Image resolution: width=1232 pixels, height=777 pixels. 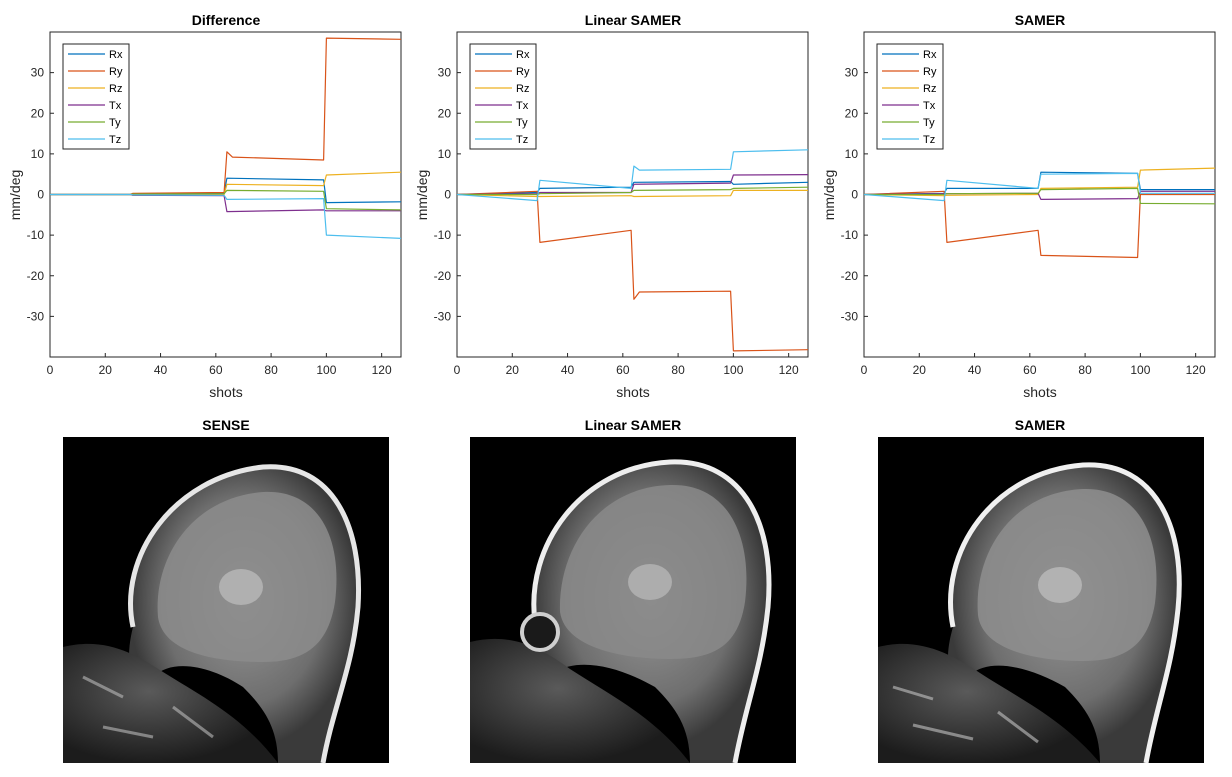 I want to click on image-panel-linear-samer: Linear SAMER, so click(x=633, y=590).